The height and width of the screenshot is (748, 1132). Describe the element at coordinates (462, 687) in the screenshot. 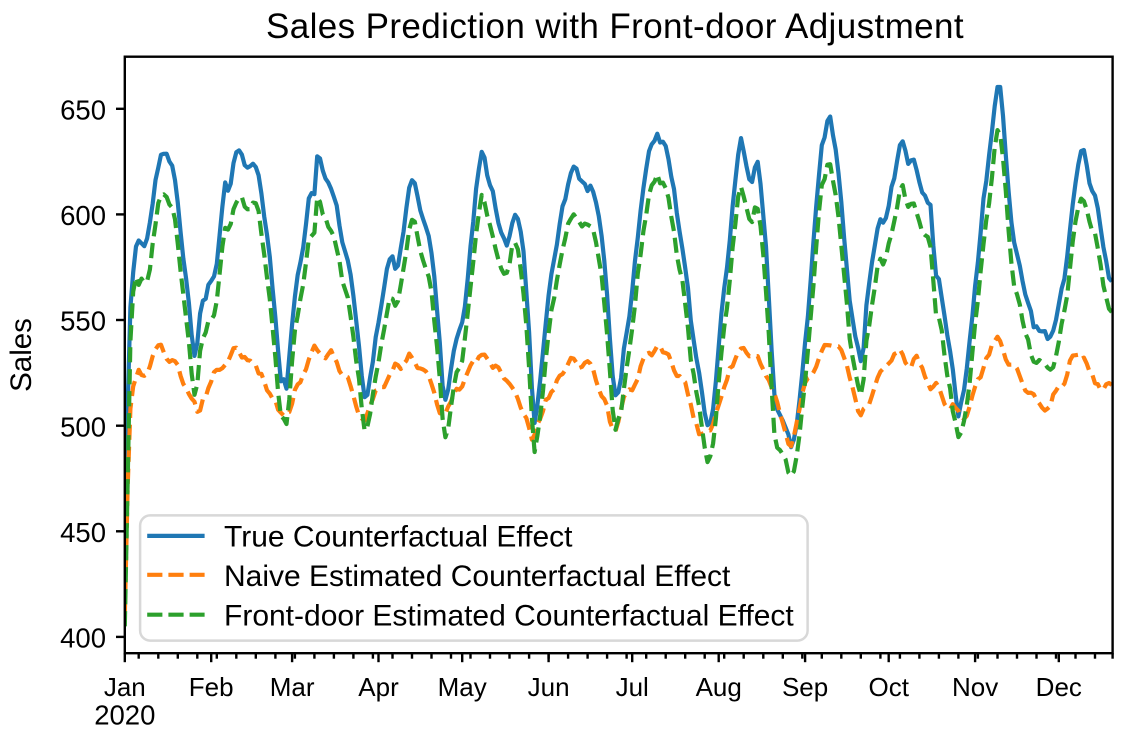

I see `svg-text: May` at that location.